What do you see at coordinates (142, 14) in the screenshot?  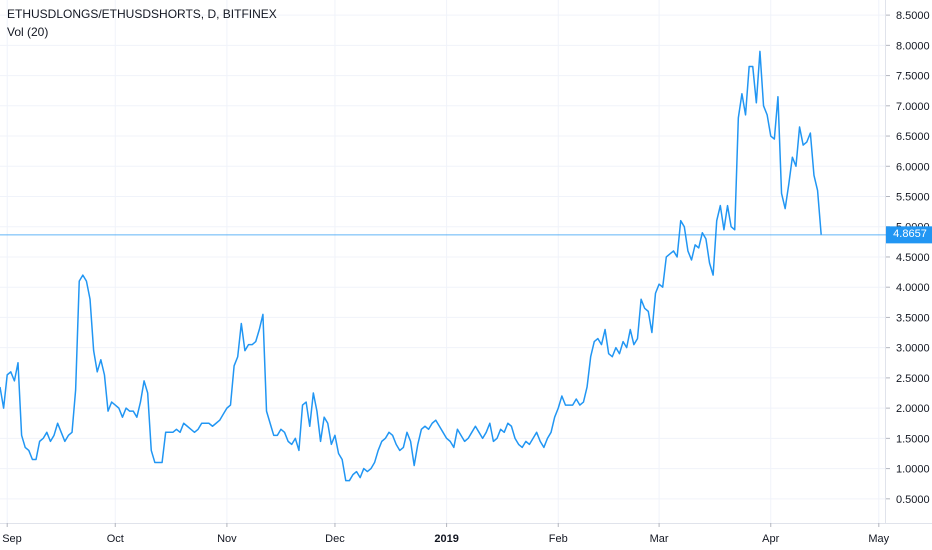 I see `symbol-title: ETHUSDLONGS/ETHUSDSHORTS, D, BITFINEX` at bounding box center [142, 14].